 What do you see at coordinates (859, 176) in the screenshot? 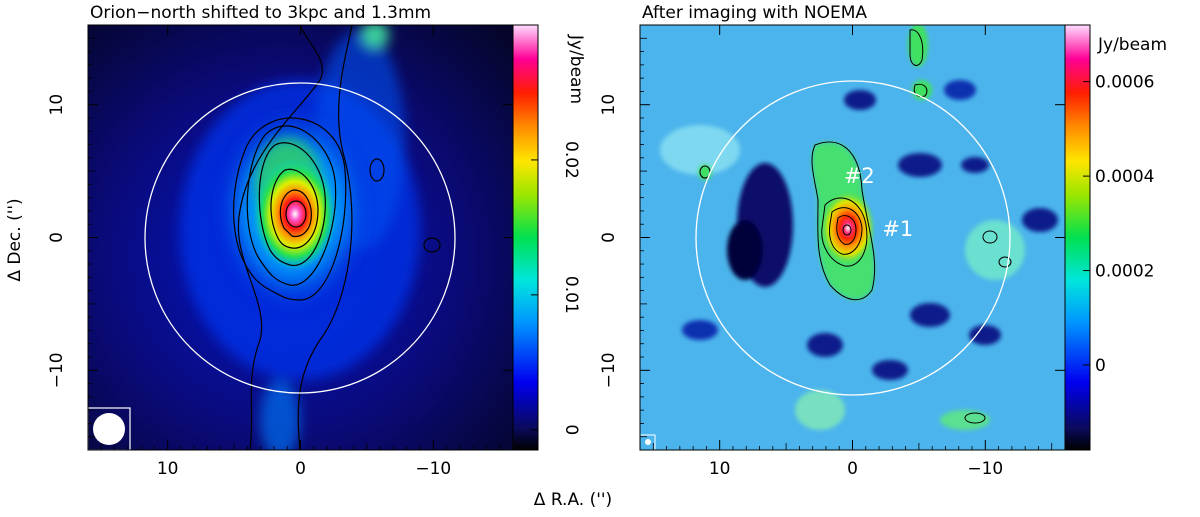
I see `annotation-source-2: #2` at bounding box center [859, 176].